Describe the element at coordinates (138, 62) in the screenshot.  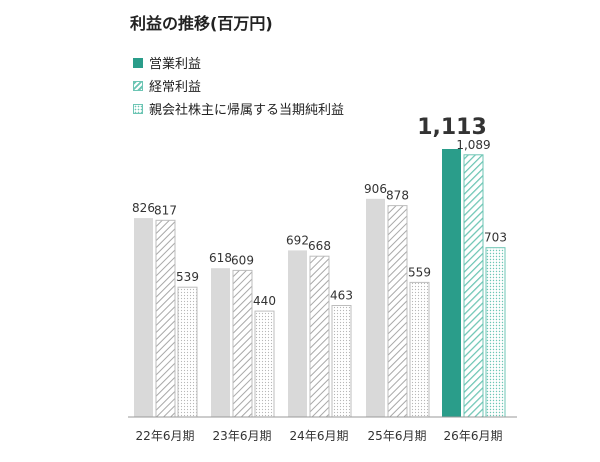
I see `legend-swatch-solid` at that location.